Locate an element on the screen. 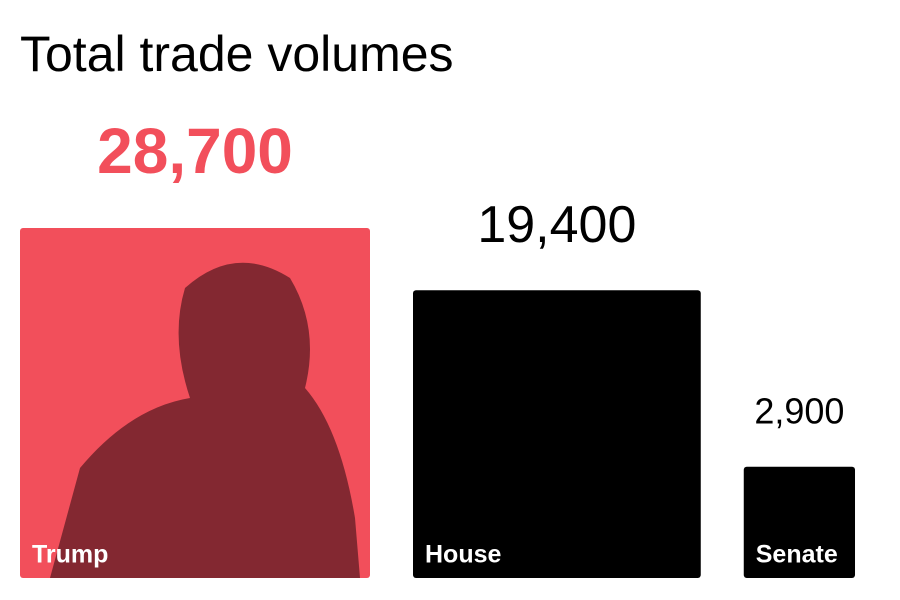 The height and width of the screenshot is (600, 900). category-label: House is located at coordinates (463, 555).